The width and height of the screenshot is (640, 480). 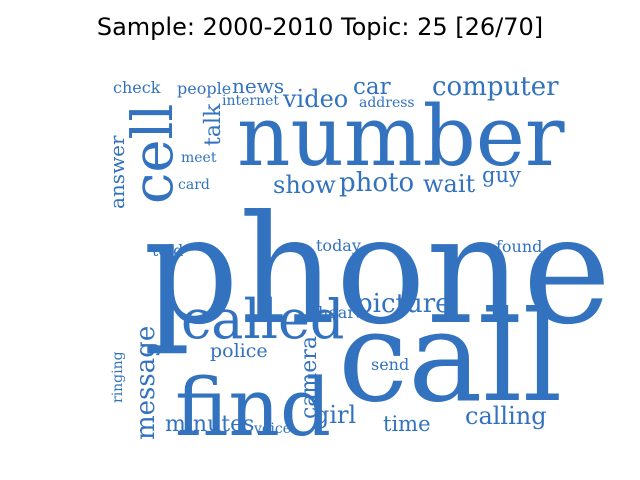 What do you see at coordinates (239, 351) in the screenshot?
I see `word-police: police` at bounding box center [239, 351].